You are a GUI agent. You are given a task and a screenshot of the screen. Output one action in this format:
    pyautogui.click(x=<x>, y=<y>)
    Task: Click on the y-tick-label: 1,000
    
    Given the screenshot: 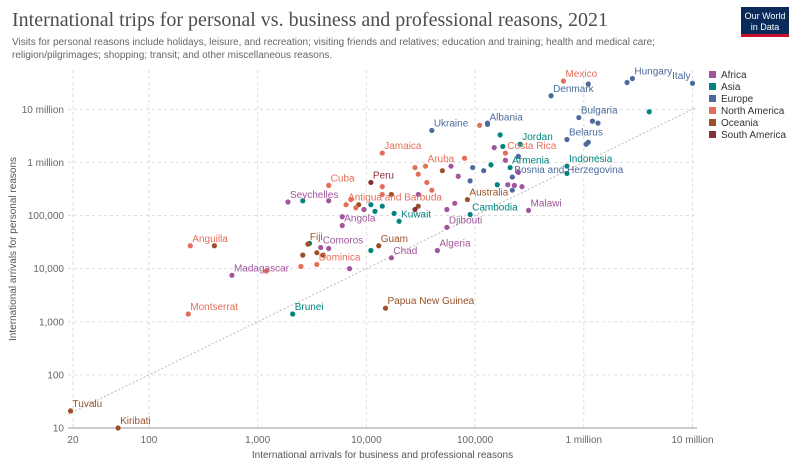 What is the action you would take?
    pyautogui.click(x=51, y=322)
    